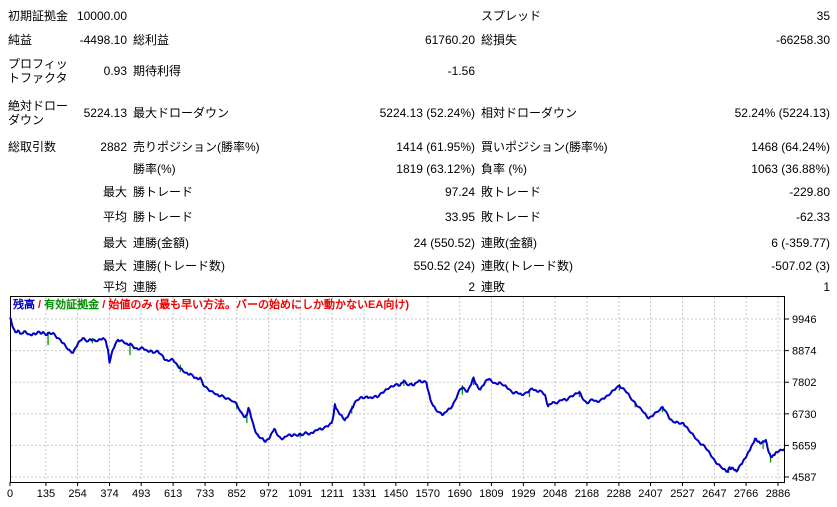 This screenshot has height=507, width=837. I want to click on x-axis-label: 2288, so click(619, 494).